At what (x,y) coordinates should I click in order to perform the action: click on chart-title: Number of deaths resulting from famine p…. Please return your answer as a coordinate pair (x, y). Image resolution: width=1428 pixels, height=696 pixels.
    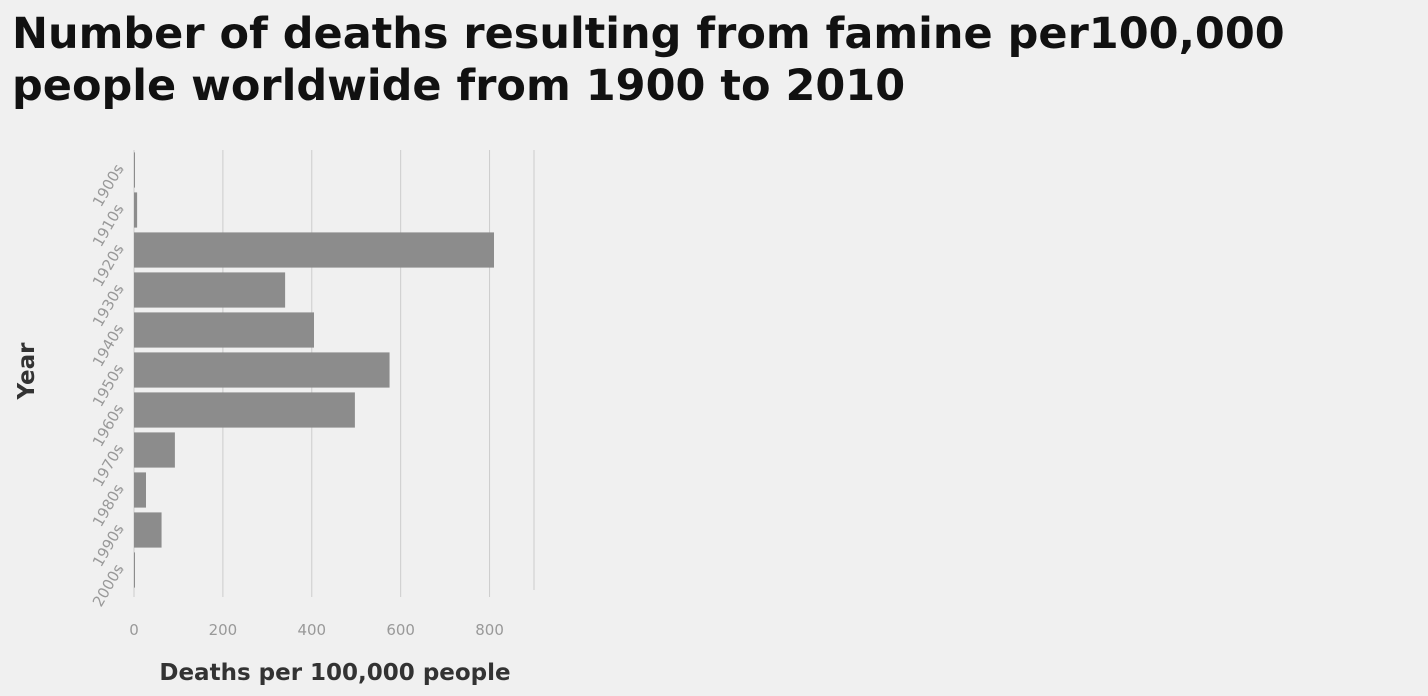
    Looking at the image, I should click on (717, 60).